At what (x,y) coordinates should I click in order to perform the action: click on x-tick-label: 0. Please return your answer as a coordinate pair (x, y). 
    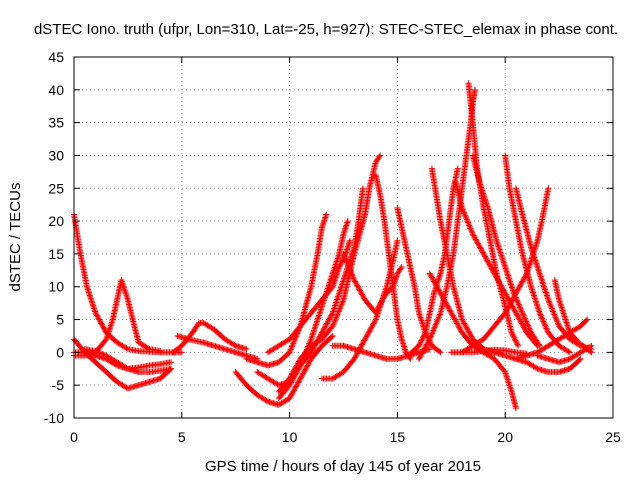
    Looking at the image, I should click on (74, 437).